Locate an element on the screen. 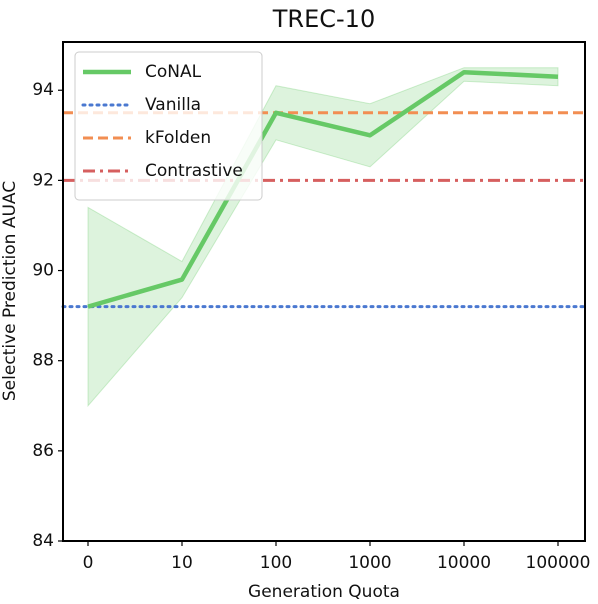  legend-label: Contrastive is located at coordinates (194, 171).